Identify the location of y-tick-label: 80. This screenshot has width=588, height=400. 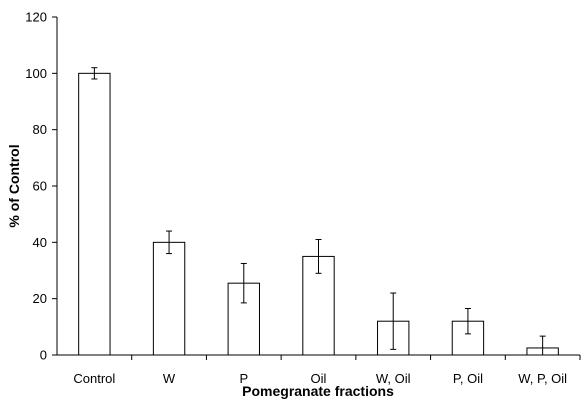
(40, 129).